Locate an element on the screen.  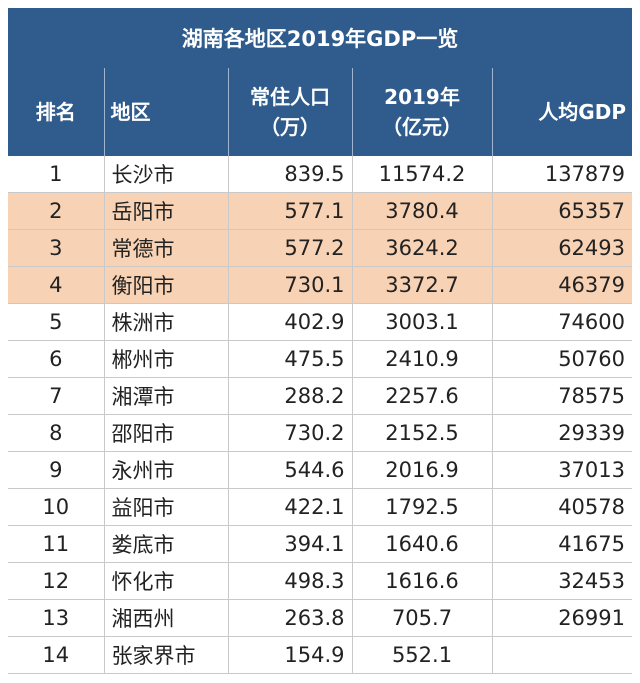
table-row: 10 益阳市 422.1 1792.5 40578 is located at coordinates (320, 507).